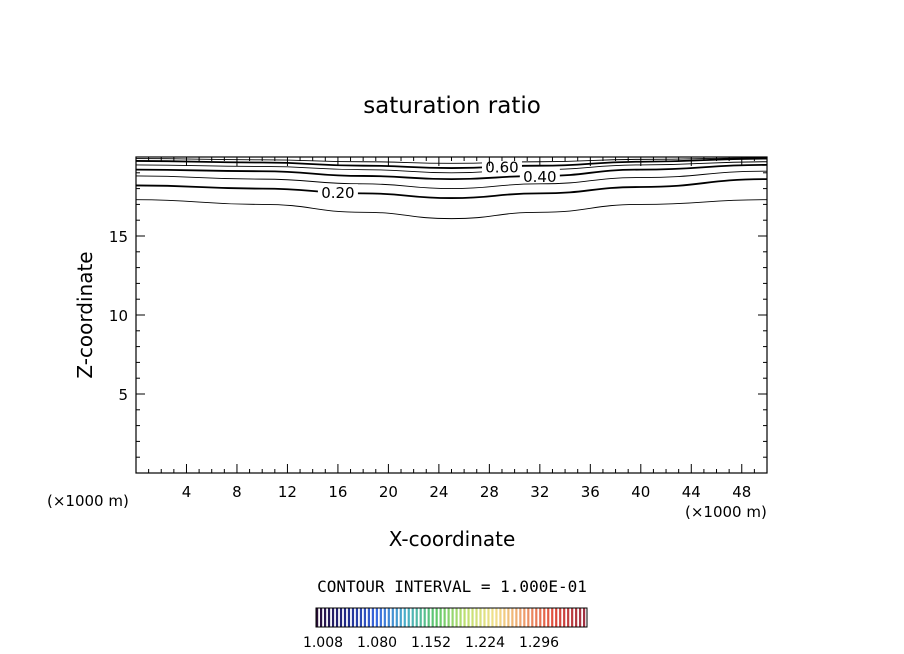 Image resolution: width=904 pixels, height=654 pixels. What do you see at coordinates (691, 492) in the screenshot?
I see `x-tick-label: 44` at bounding box center [691, 492].